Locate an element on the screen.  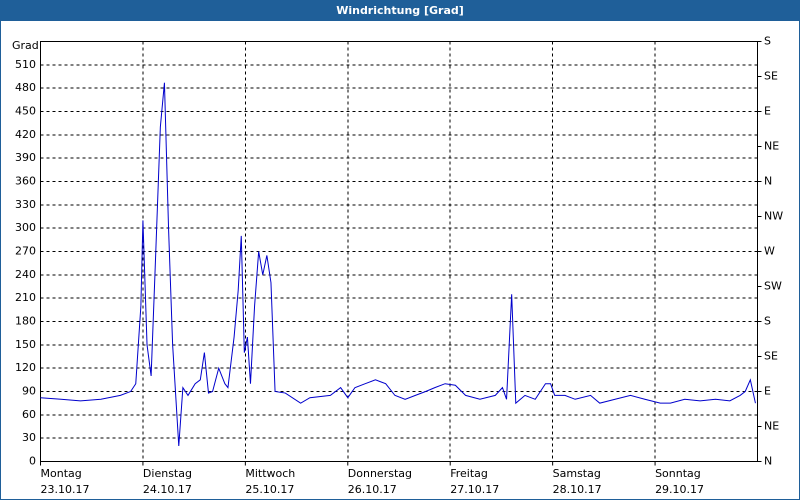
x-tick-label: 23.10.17 is located at coordinates (65, 489).